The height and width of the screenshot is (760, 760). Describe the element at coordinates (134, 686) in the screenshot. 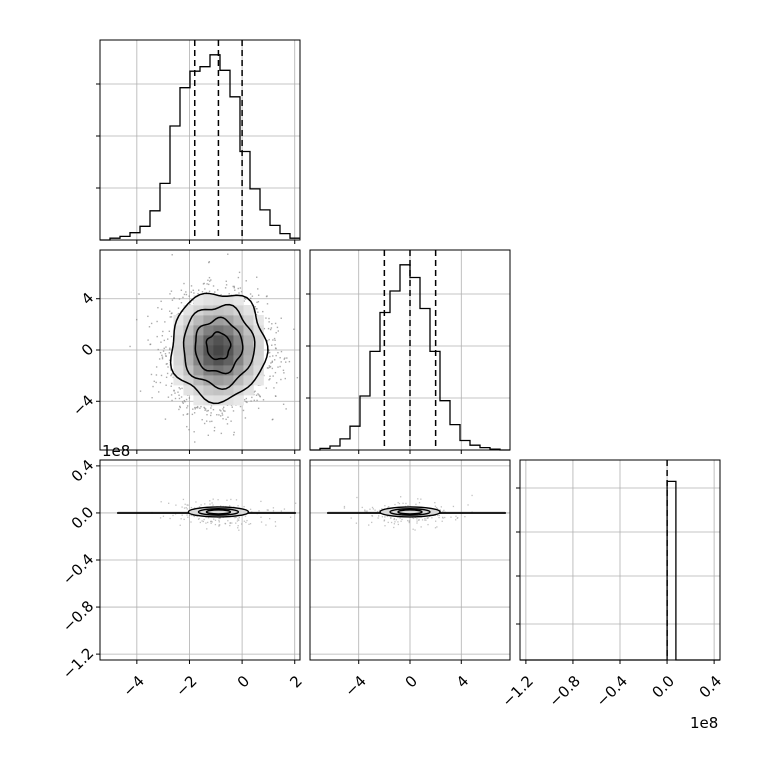

I see `x-tick-label: −4` at that location.